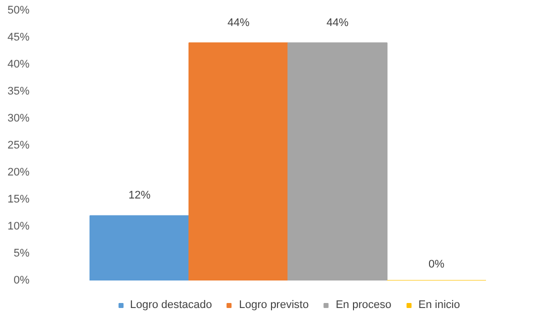 Image resolution: width=549 pixels, height=327 pixels. What do you see at coordinates (22, 280) in the screenshot?
I see `y-tick-label: 0%` at bounding box center [22, 280].